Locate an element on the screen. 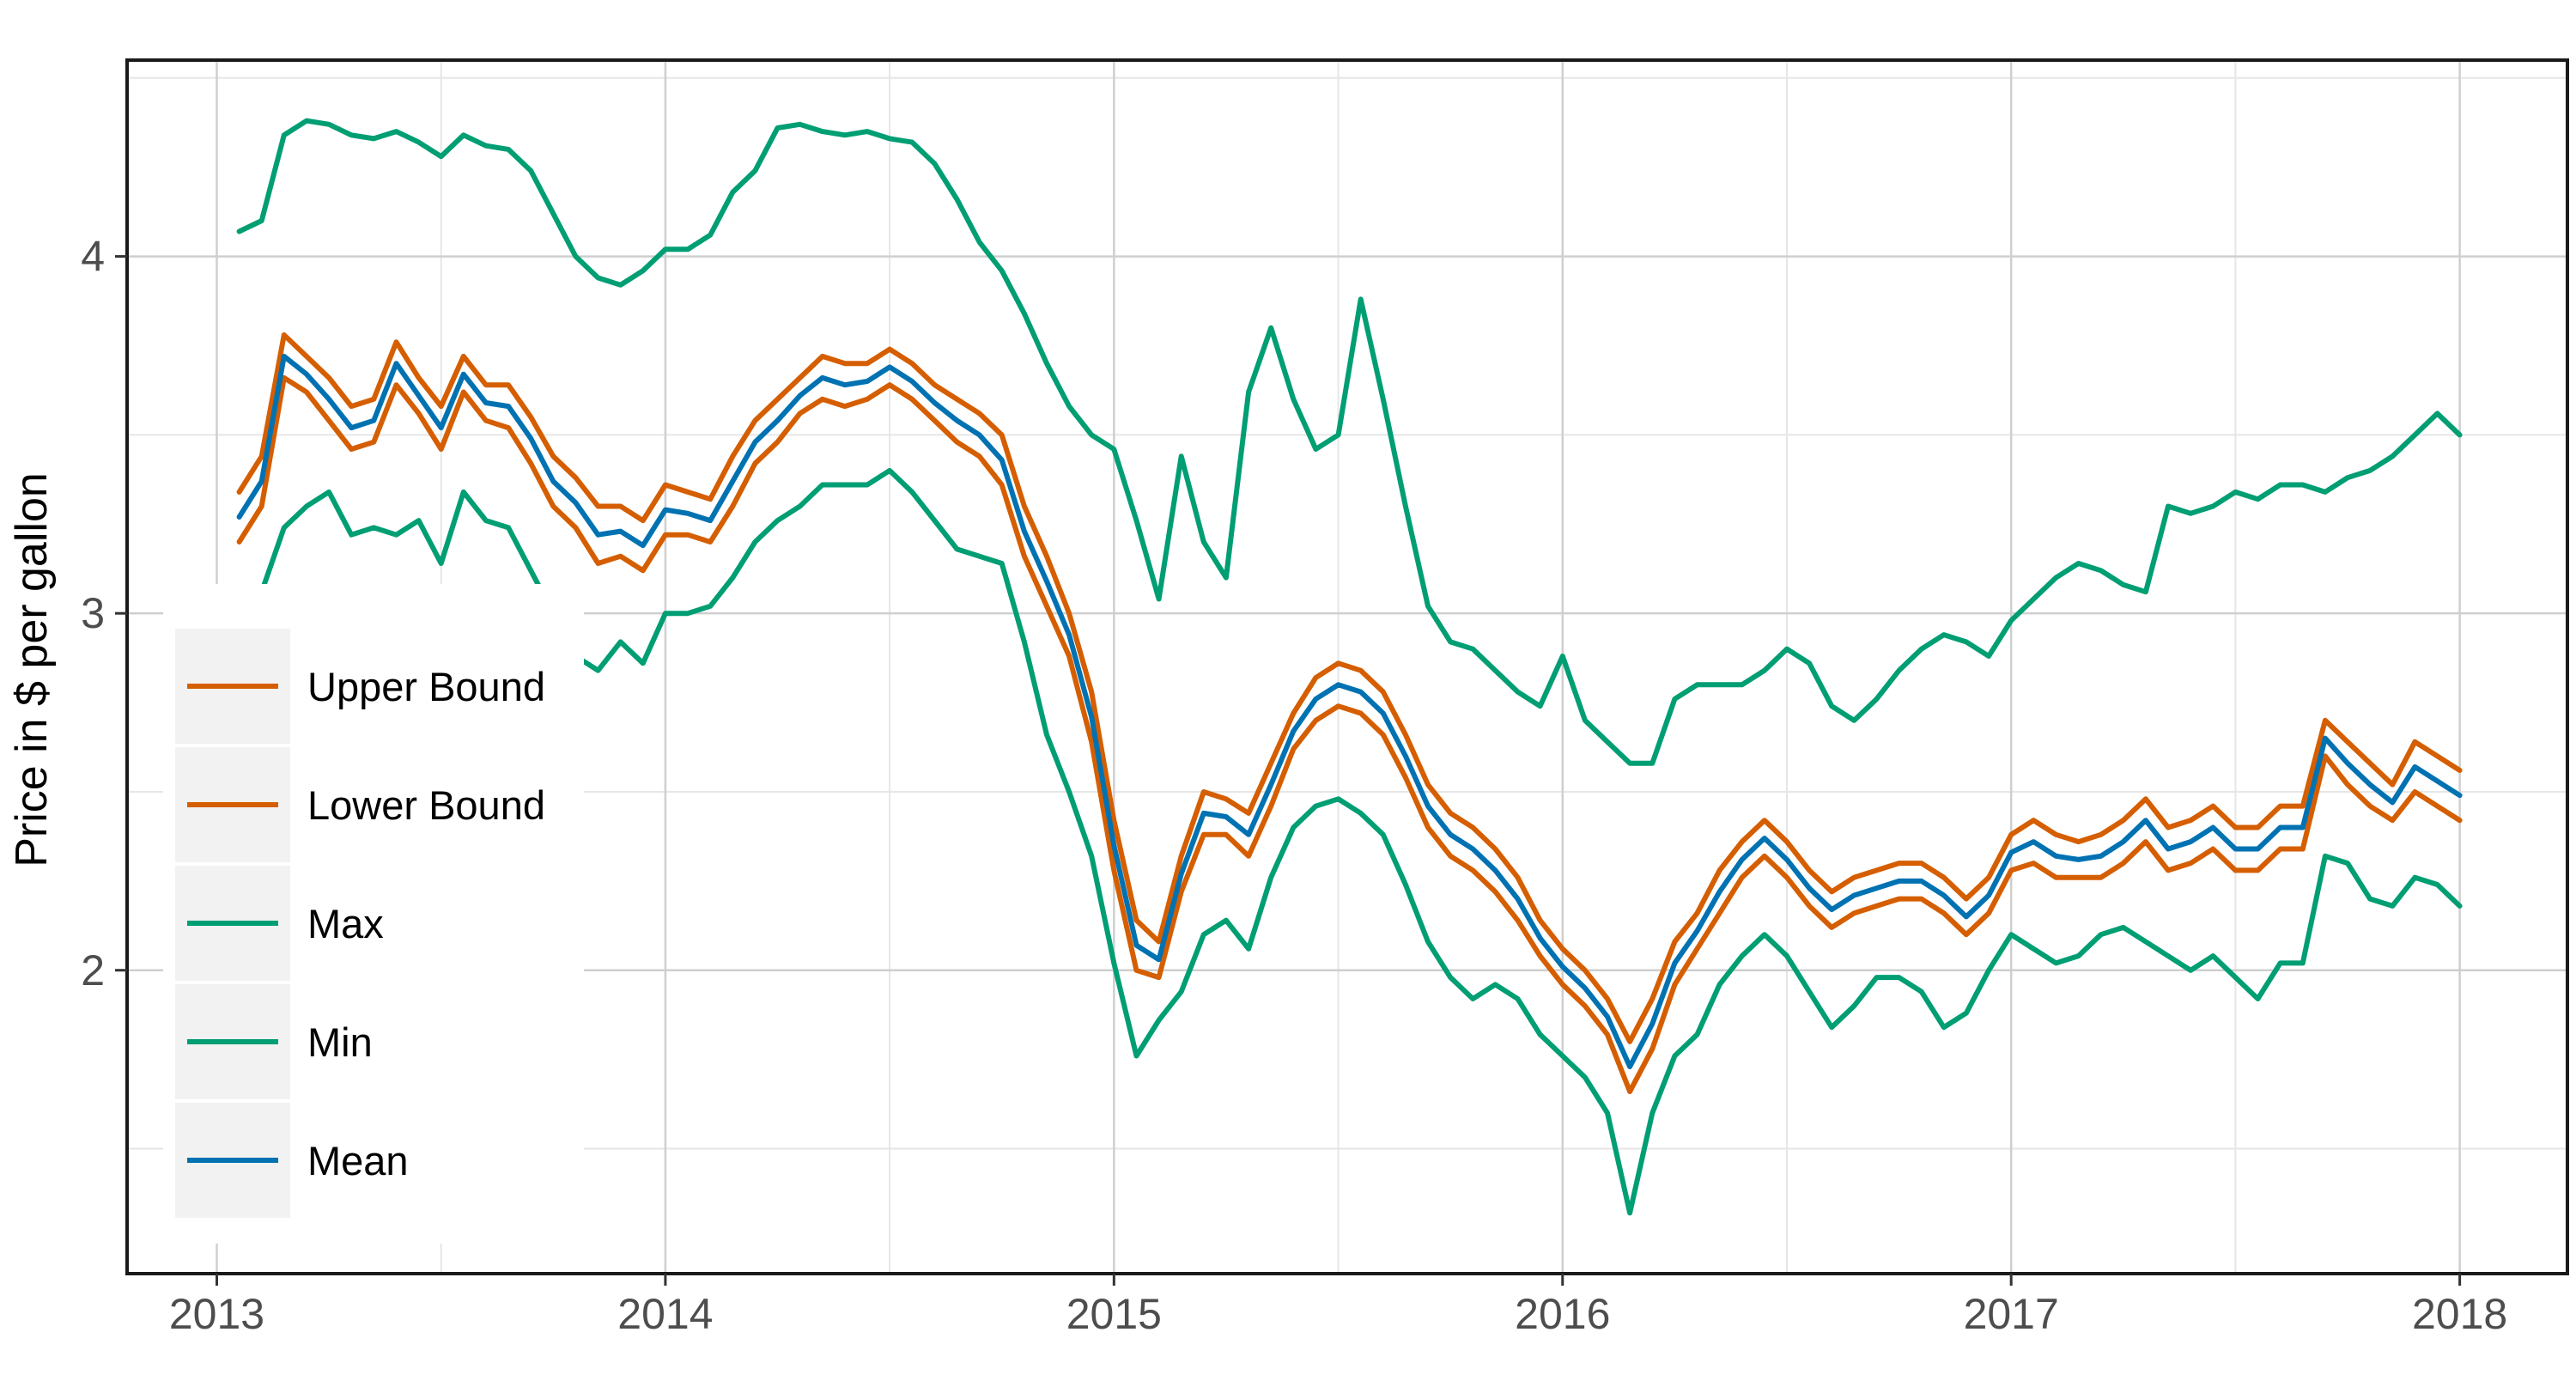 This screenshot has height=1387, width=2576. x-tick-label: 2016 is located at coordinates (1562, 1314).